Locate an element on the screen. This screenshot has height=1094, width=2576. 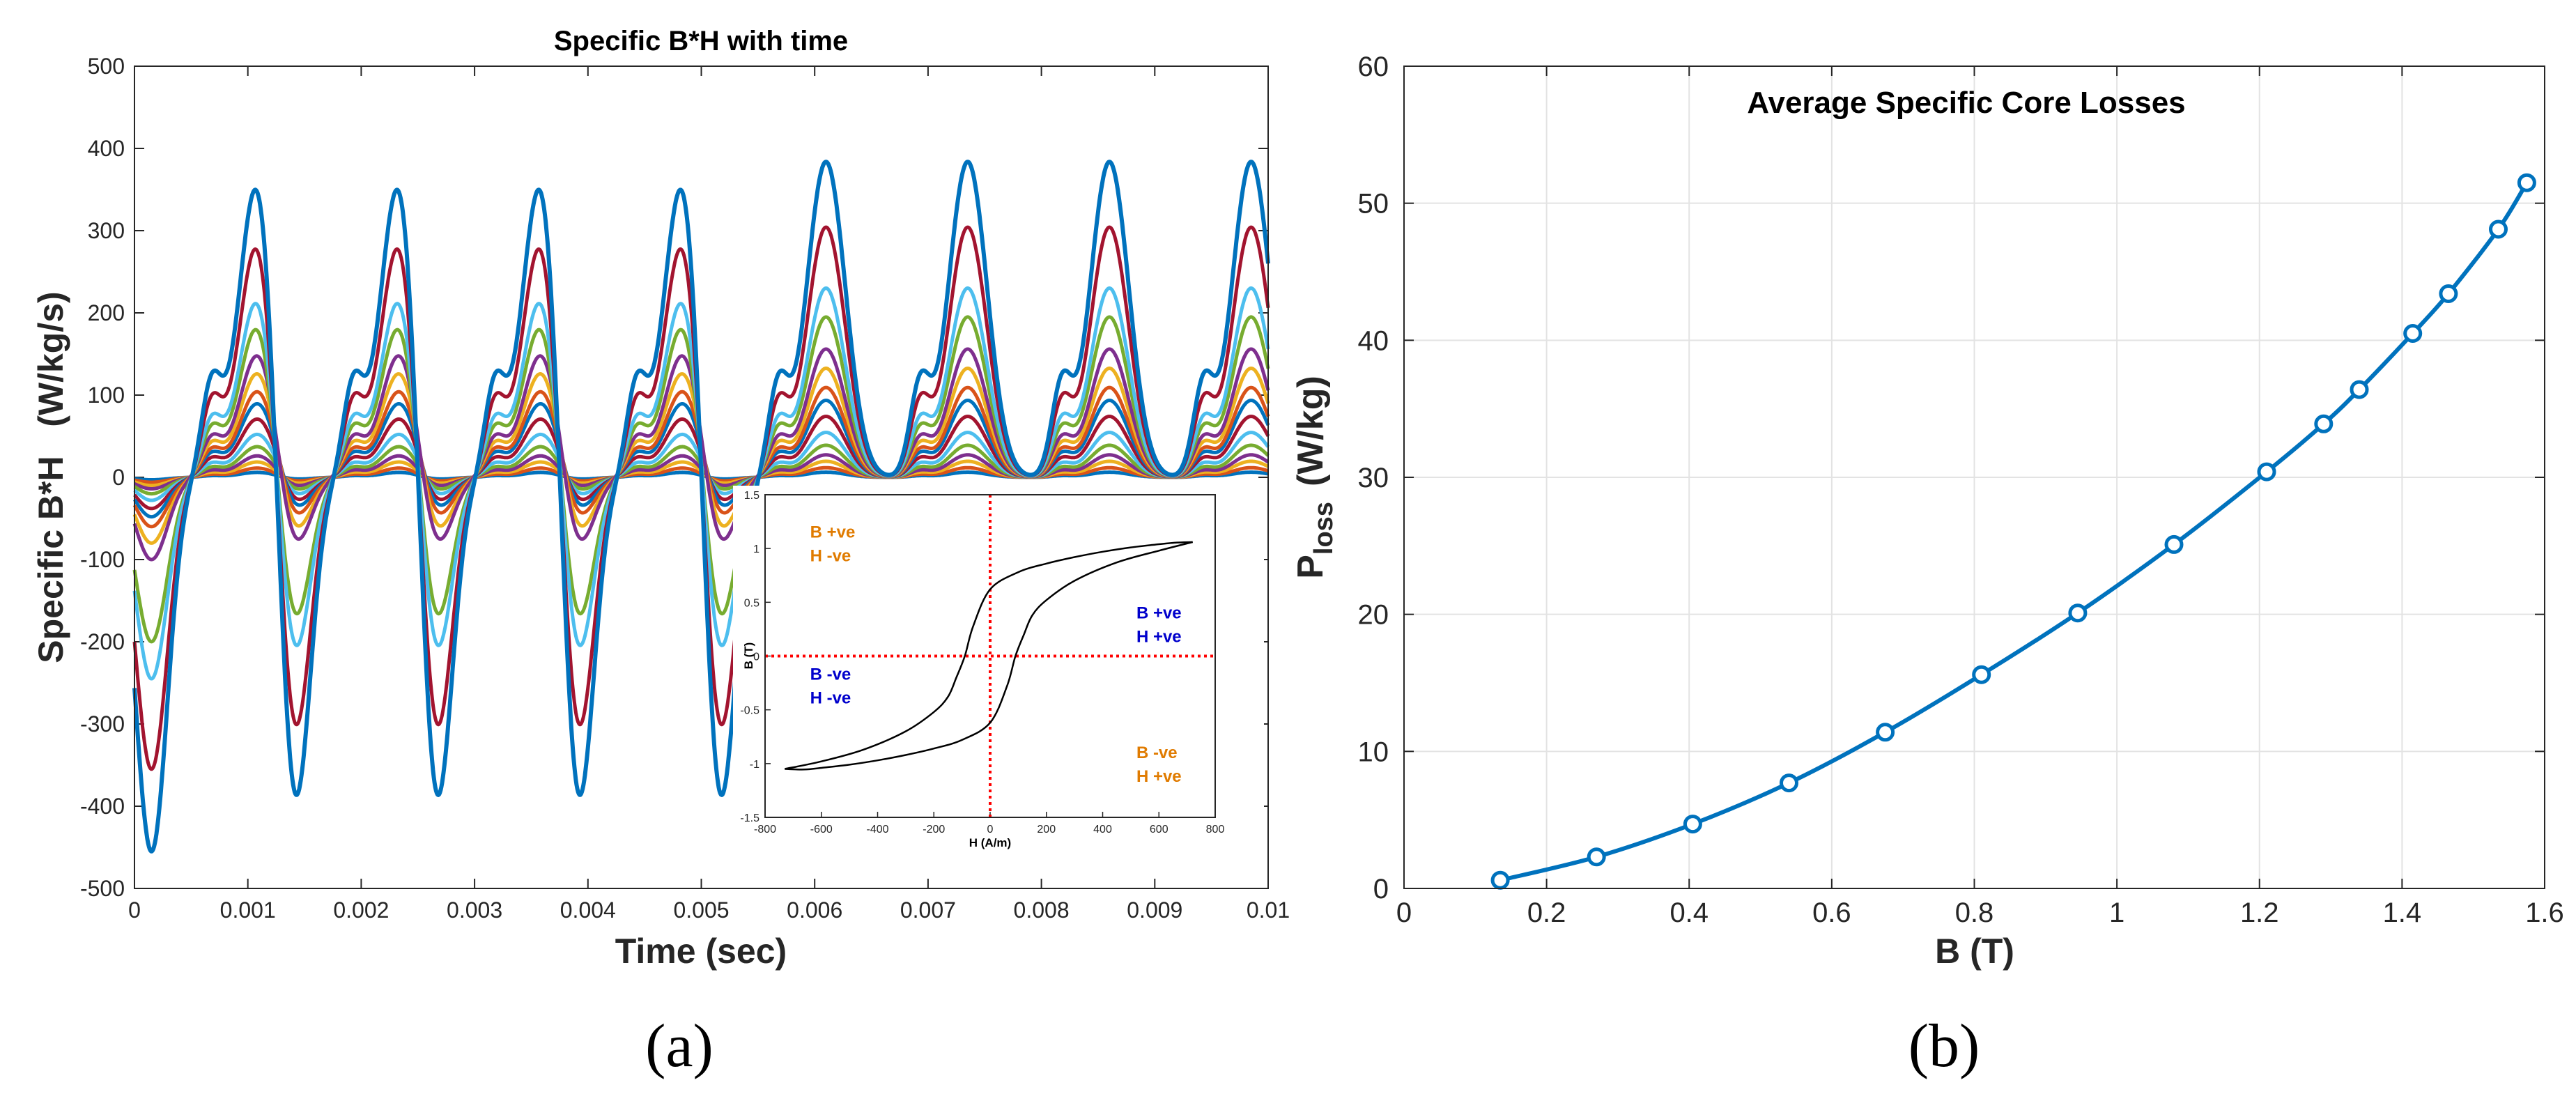
x-tick-label: 0.2 is located at coordinates (1546, 912).